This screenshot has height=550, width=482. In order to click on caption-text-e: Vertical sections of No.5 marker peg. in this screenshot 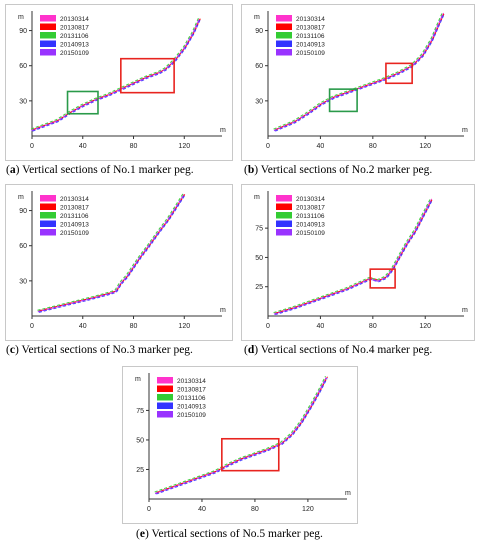, I will do `click(237, 534)`.